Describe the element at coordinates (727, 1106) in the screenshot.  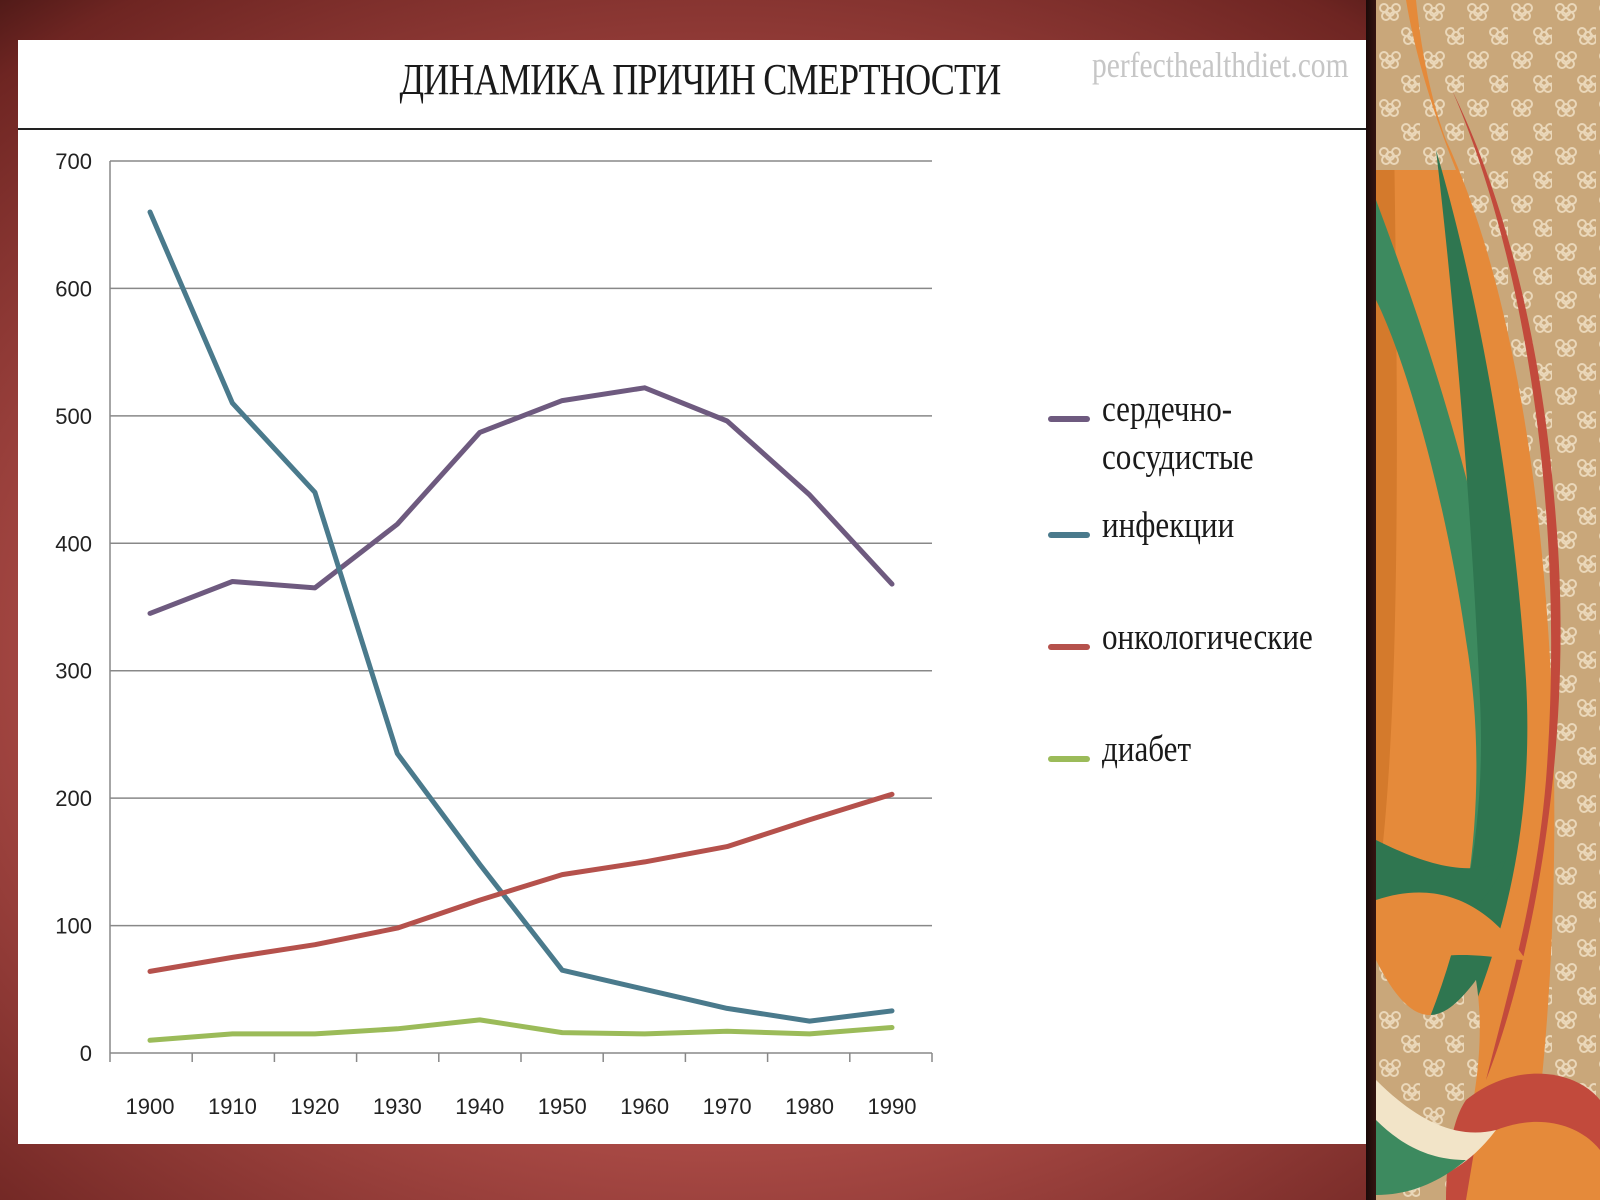
I see `x-tick-label: 1970` at that location.